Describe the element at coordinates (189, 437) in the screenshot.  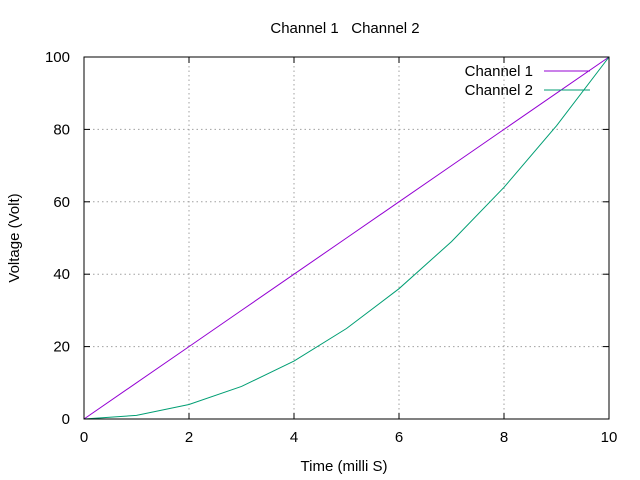
I see `x-tick-label: 2` at that location.